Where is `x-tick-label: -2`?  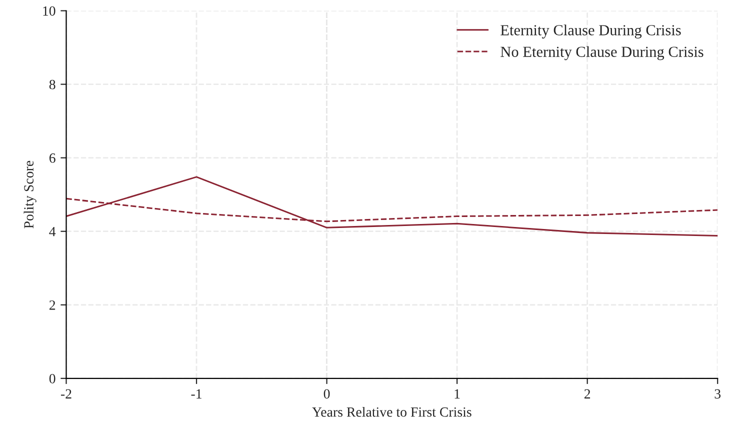 x-tick-label: -2 is located at coordinates (66, 393).